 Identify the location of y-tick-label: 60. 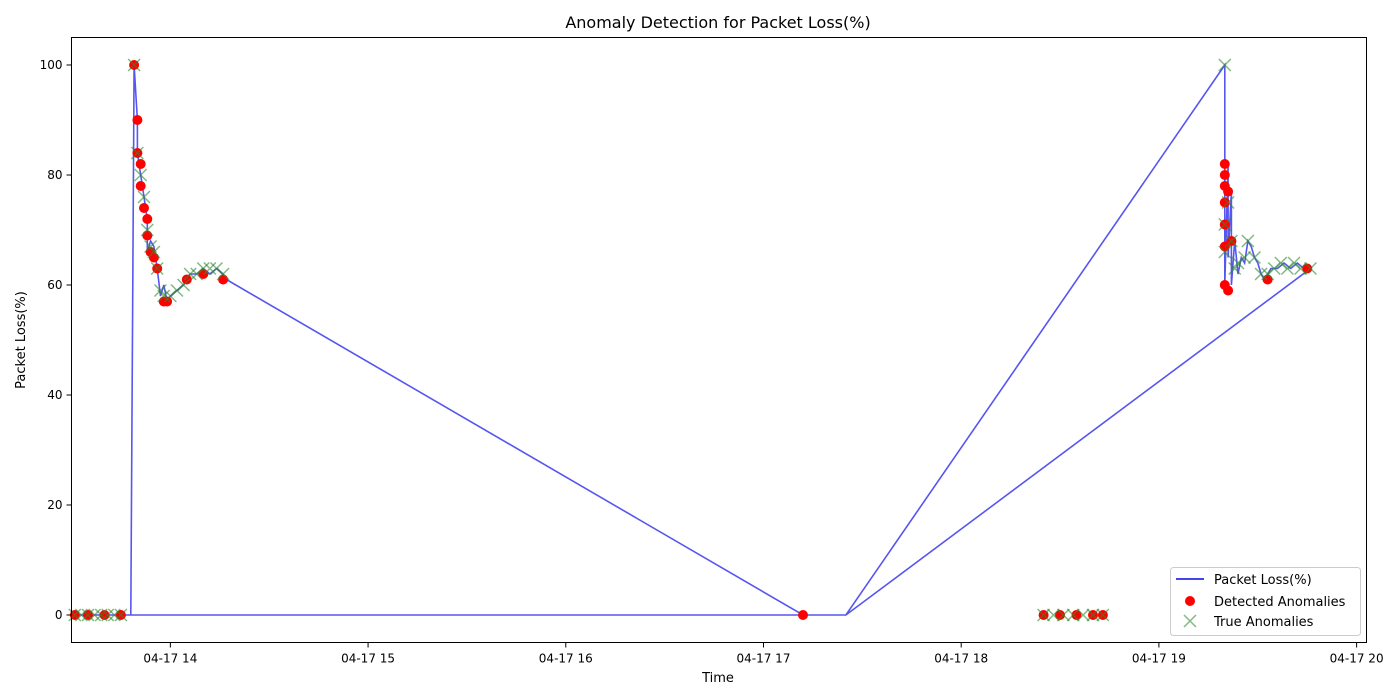
(54, 285).